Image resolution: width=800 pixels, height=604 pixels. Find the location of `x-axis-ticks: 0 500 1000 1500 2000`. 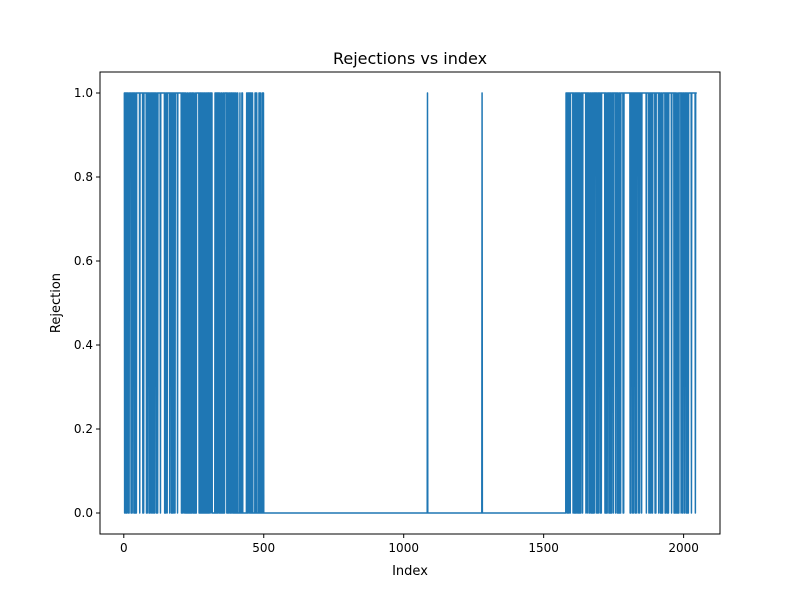

x-axis-ticks: 0 500 1000 1500 2000 is located at coordinates (409, 544).